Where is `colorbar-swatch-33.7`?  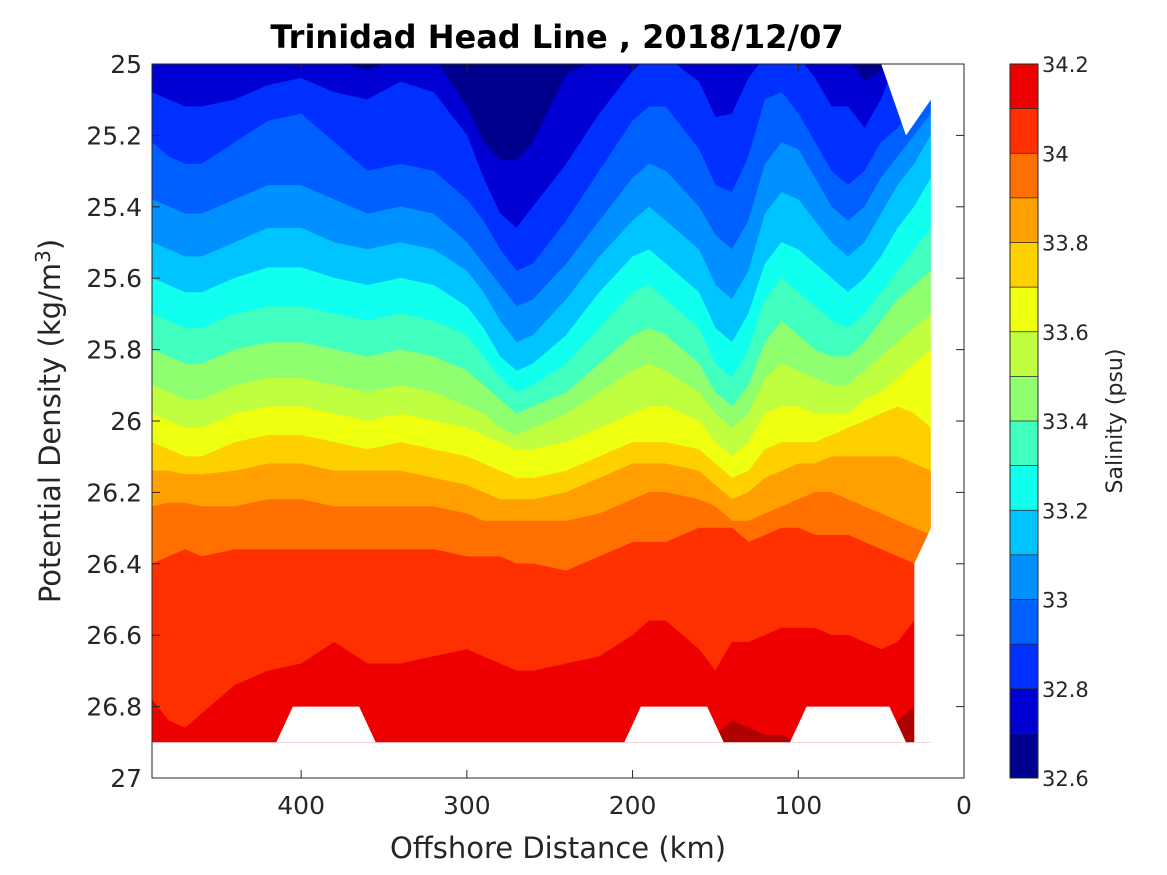
colorbar-swatch-33.7 is located at coordinates (1024, 265).